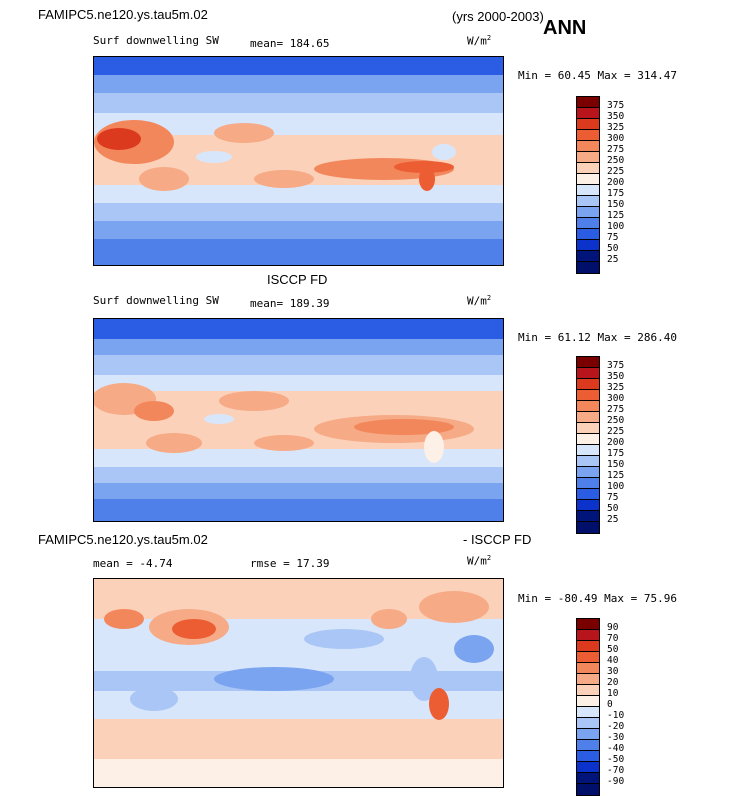 This screenshot has height=796, width=733. What do you see at coordinates (290, 303) in the screenshot?
I see `mean-label: mean= 189.39` at bounding box center [290, 303].